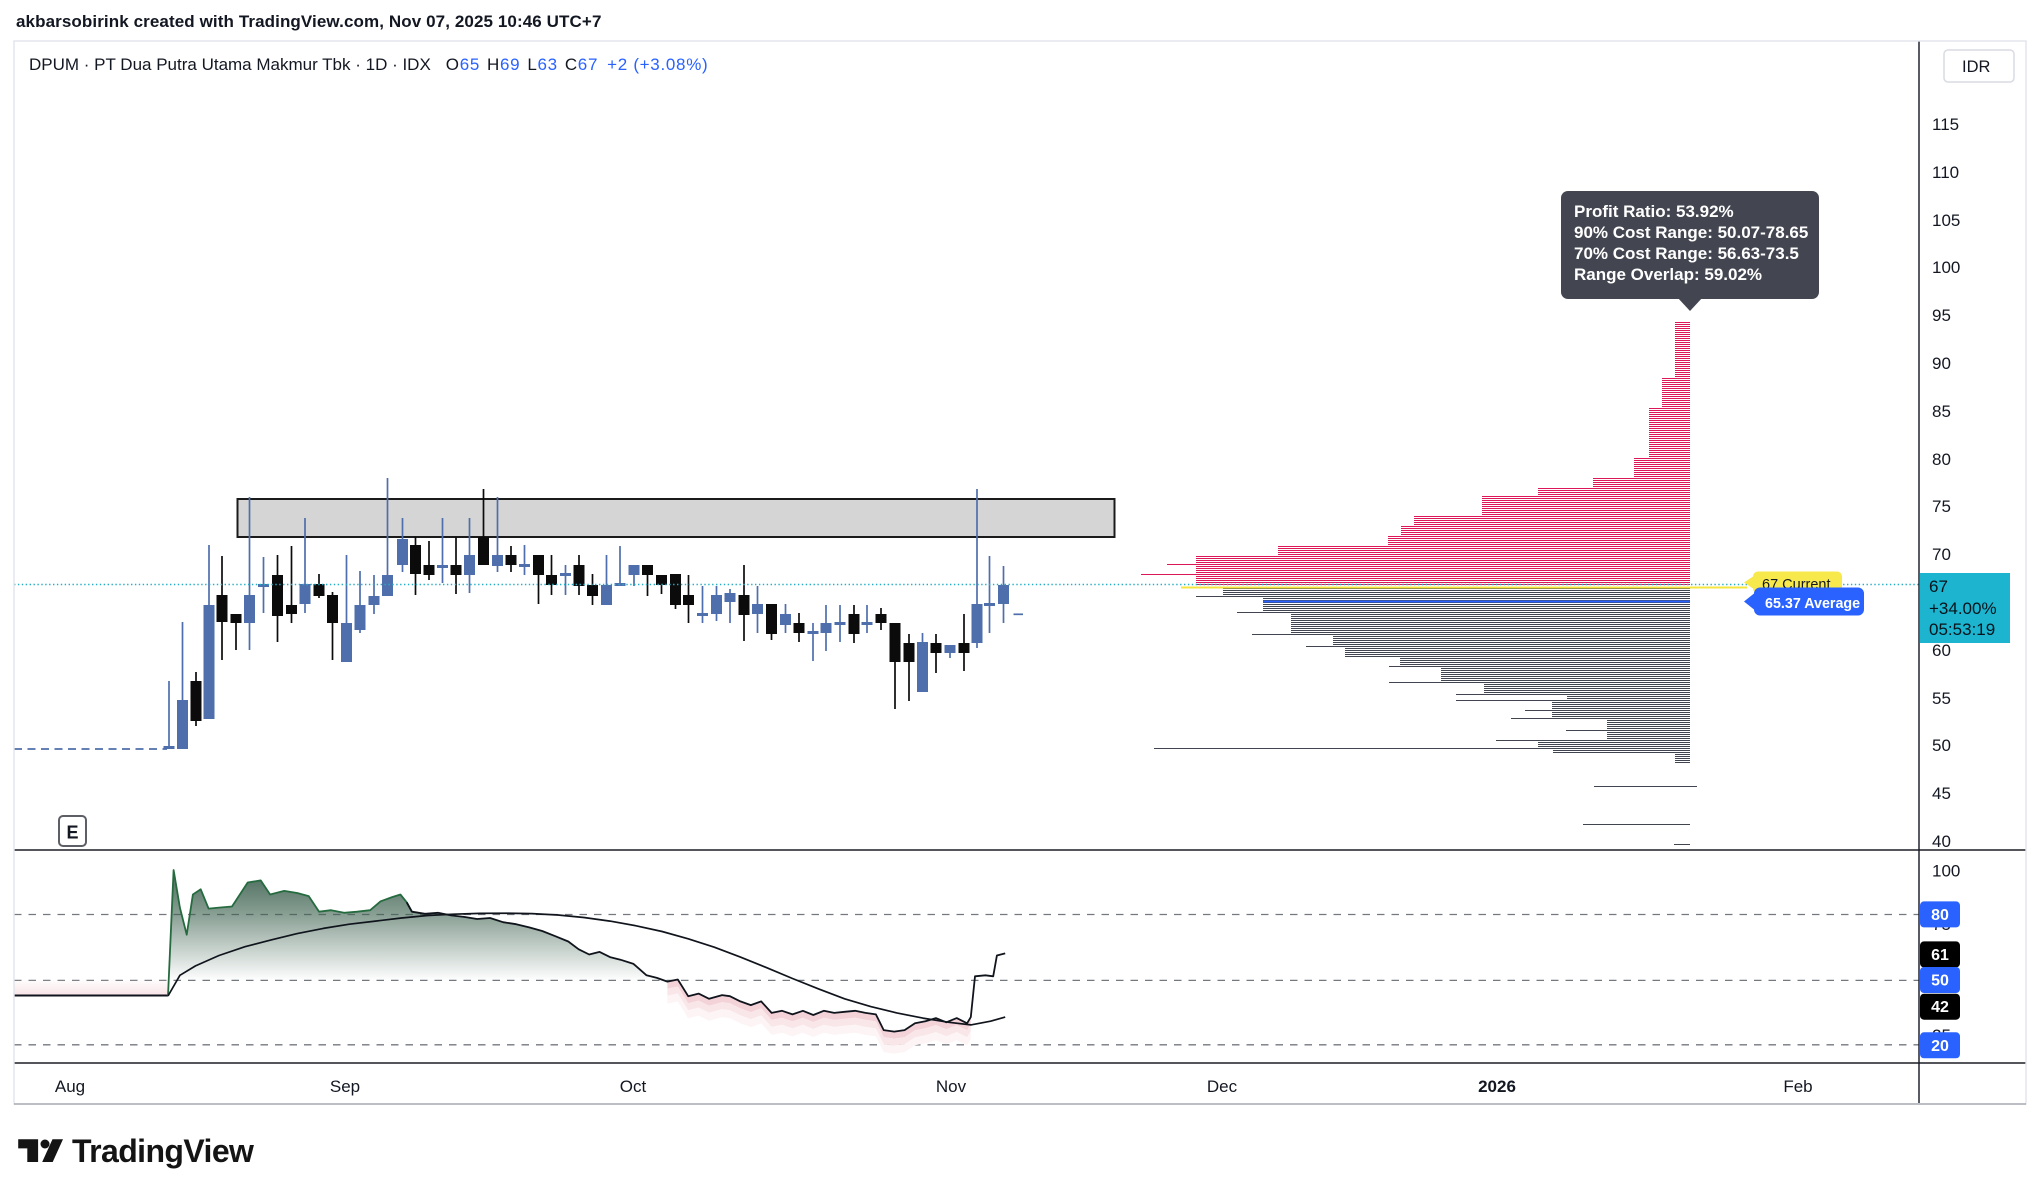 Image resolution: width=2033 pixels, height=1196 pixels. I want to click on svg-text: 40, so click(1941, 841).